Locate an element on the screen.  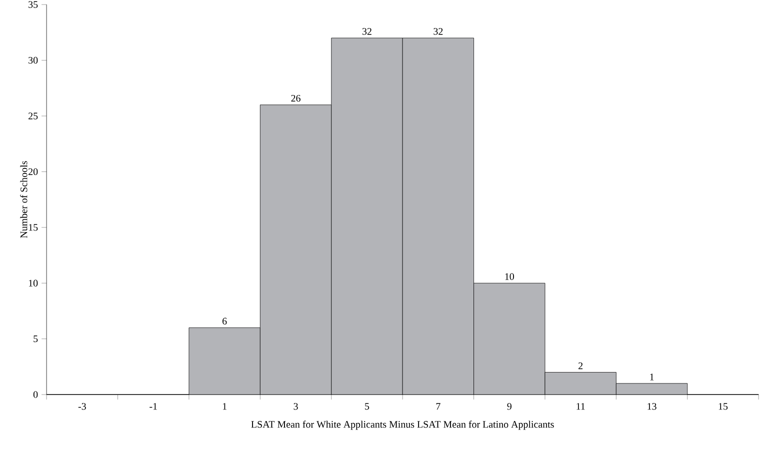
y-tick-label: 5 is located at coordinates (36, 339).